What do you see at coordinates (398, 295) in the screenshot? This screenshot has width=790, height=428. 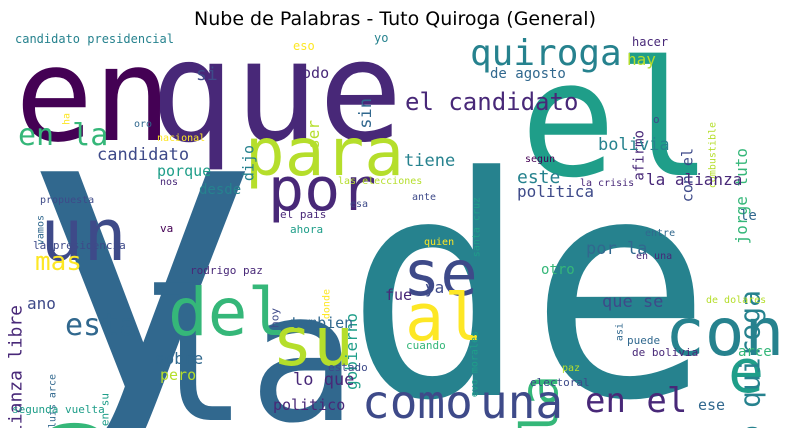 I see `word-77: fue` at bounding box center [398, 295].